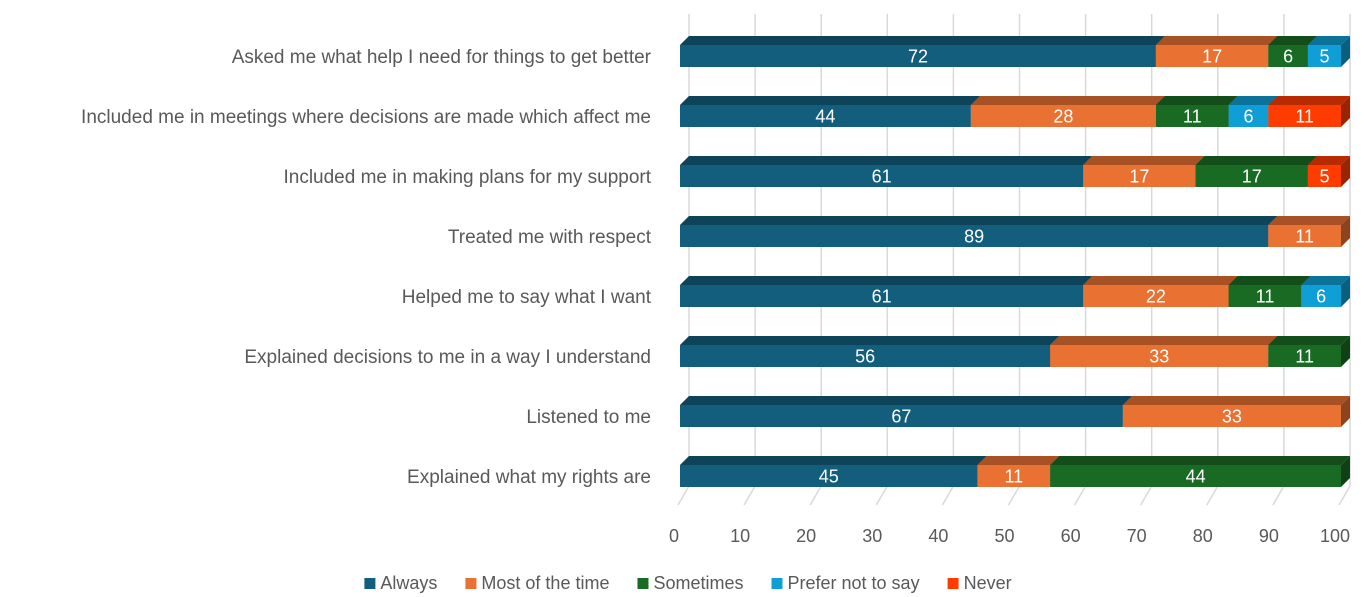 Image resolution: width=1366 pixels, height=597 pixels. I want to click on data-label: 44, so click(825, 117).